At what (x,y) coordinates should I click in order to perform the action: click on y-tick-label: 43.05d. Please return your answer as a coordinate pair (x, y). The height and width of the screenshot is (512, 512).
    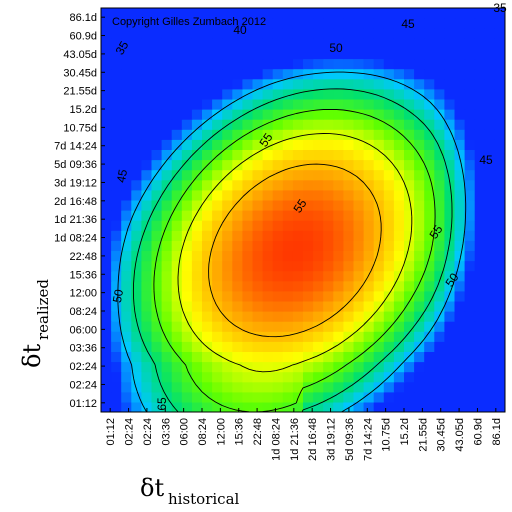
    Looking at the image, I should click on (80, 55).